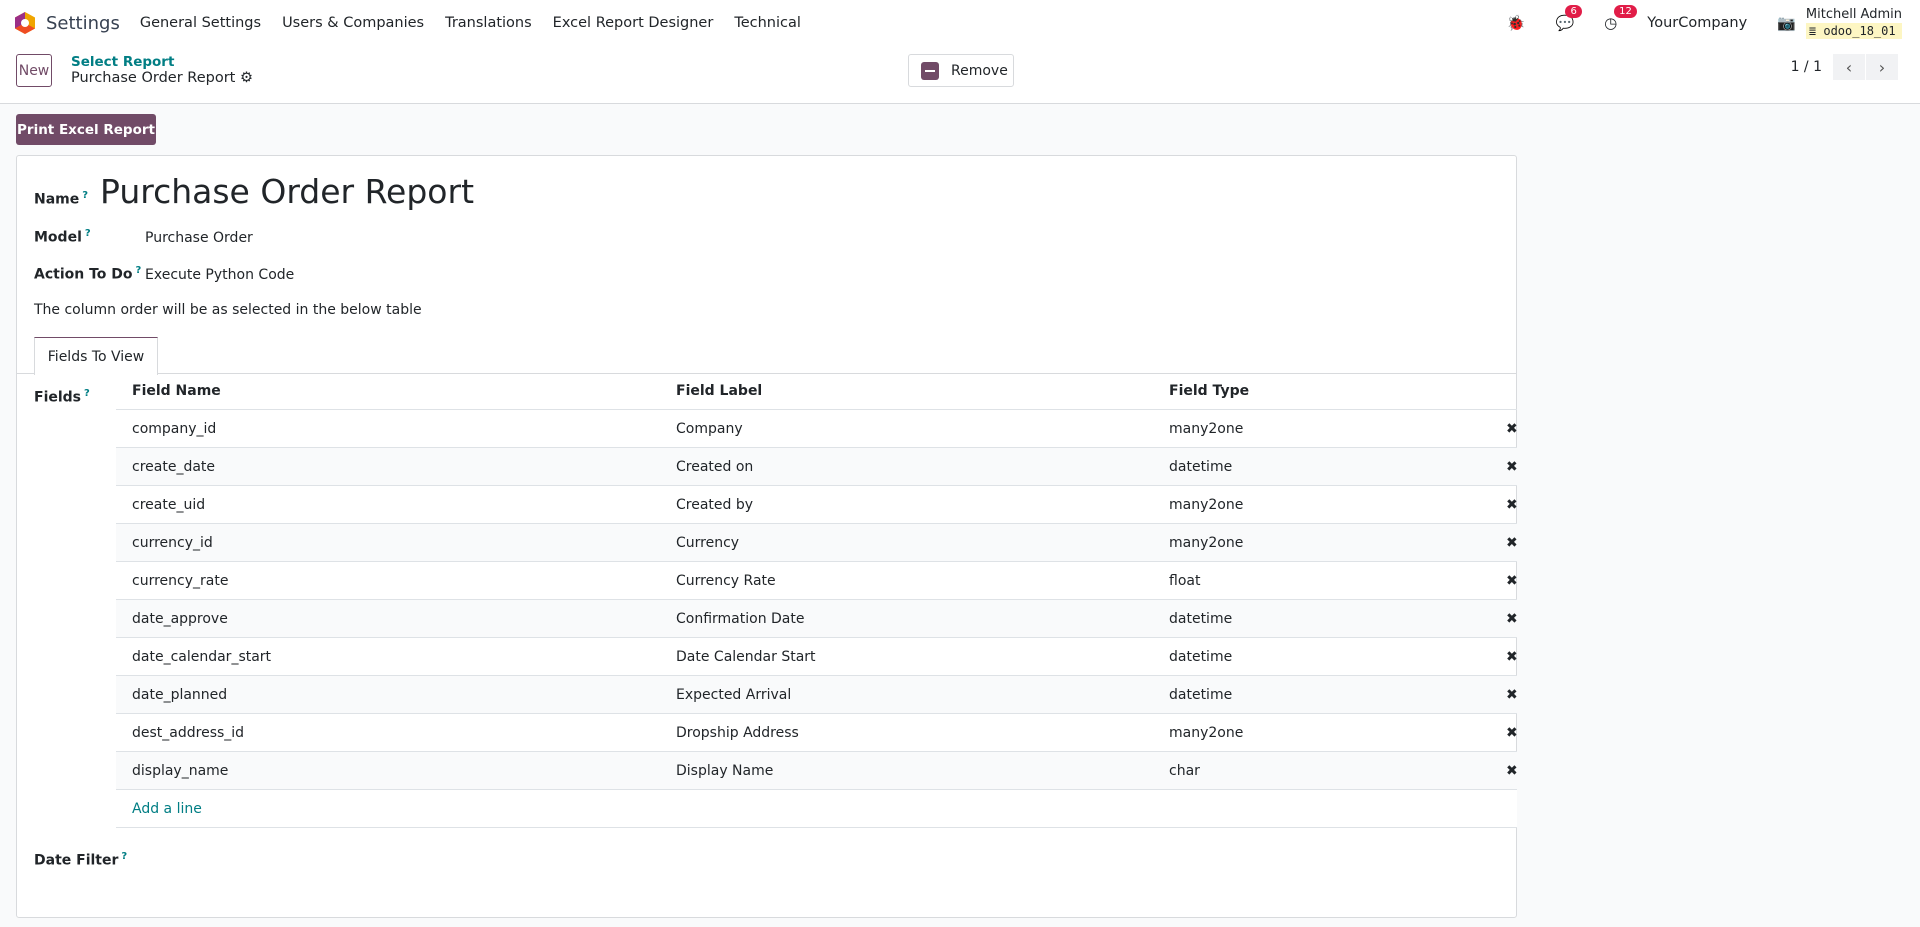 This screenshot has width=1920, height=927. Describe the element at coordinates (930, 70) in the screenshot. I see `minus-square-icon` at that location.